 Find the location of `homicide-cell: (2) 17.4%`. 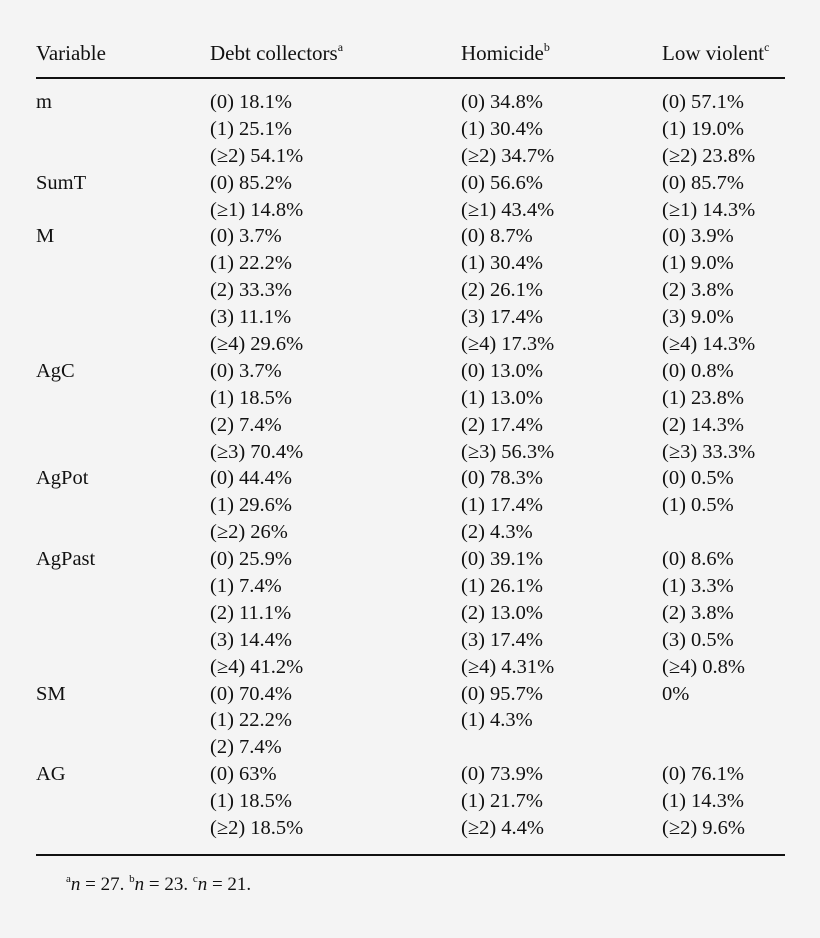

homicide-cell: (2) 17.4% is located at coordinates (502, 424).